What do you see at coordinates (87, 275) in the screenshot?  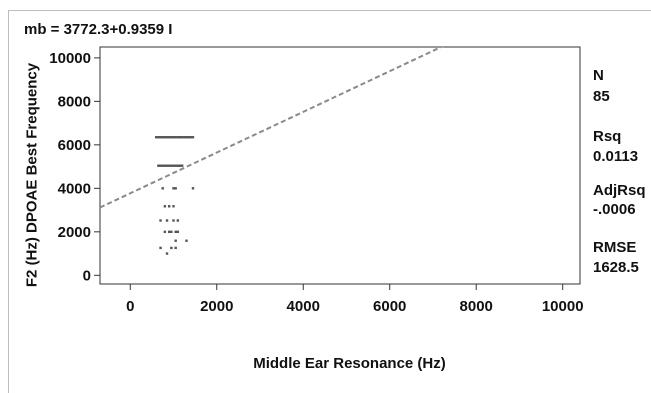 I see `y-tick-label-0: 0` at bounding box center [87, 275].